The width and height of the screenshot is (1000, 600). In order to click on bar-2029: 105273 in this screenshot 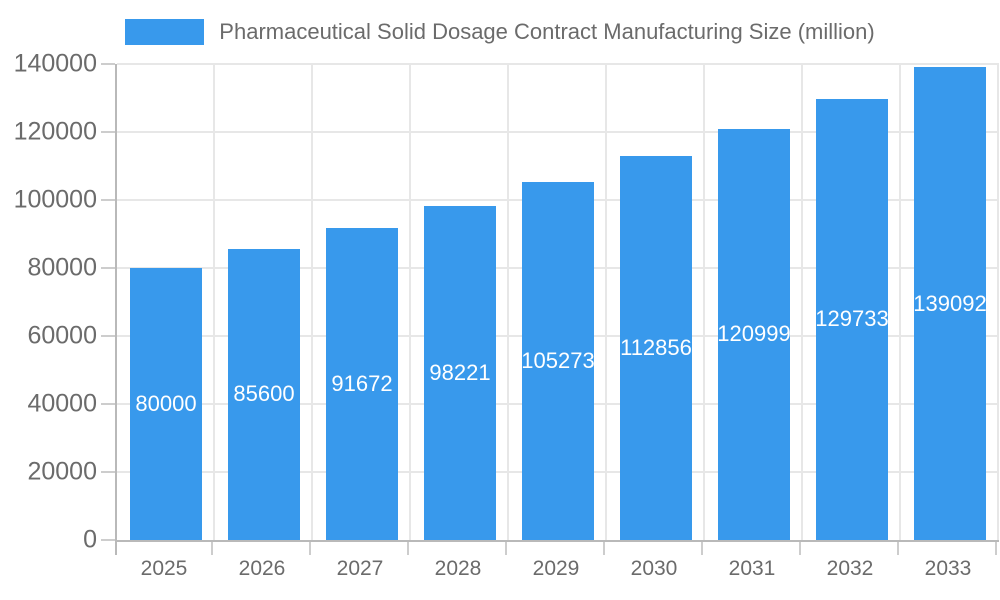, I will do `click(558, 361)`.